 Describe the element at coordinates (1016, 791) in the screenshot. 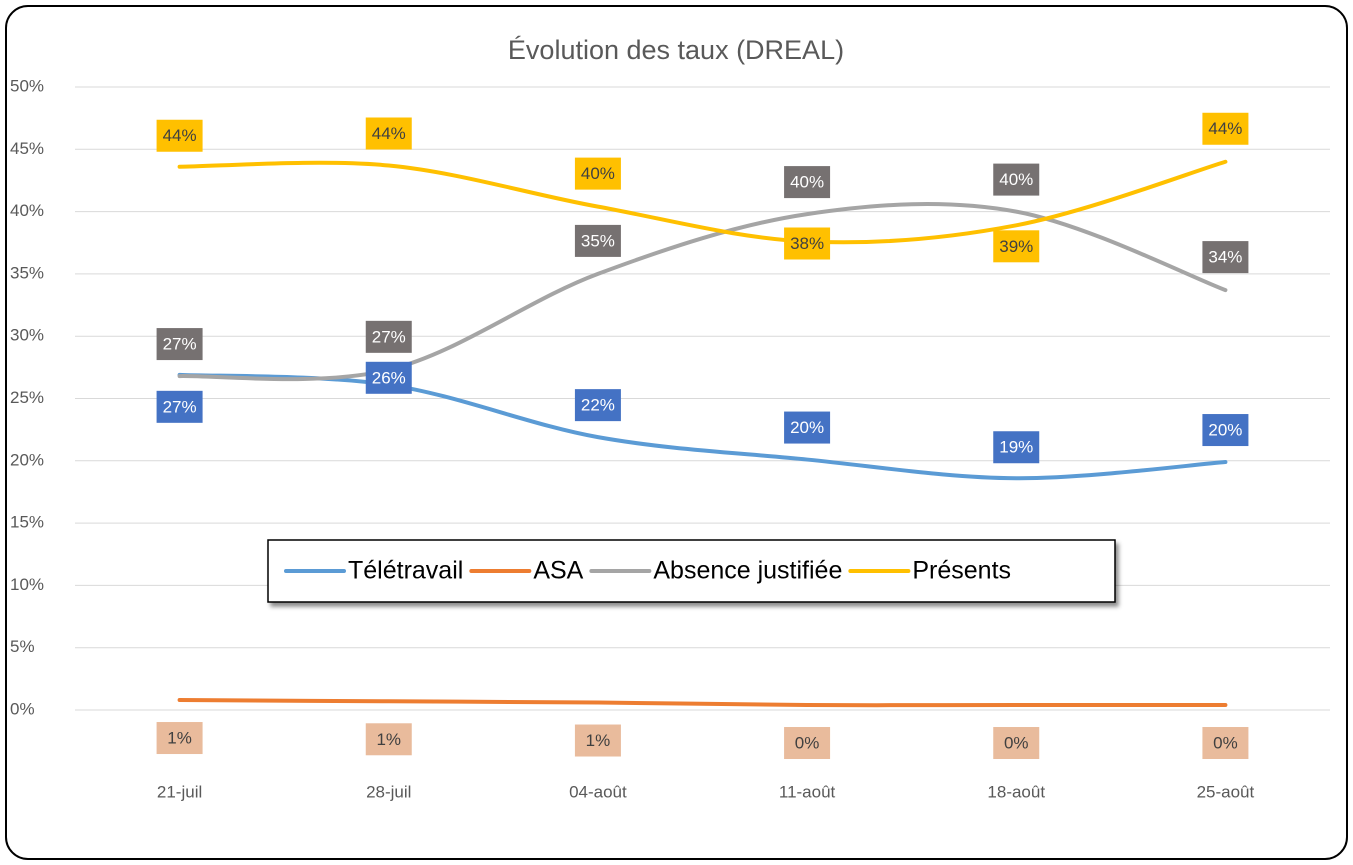

I see `x-tick-label: 18-août` at that location.